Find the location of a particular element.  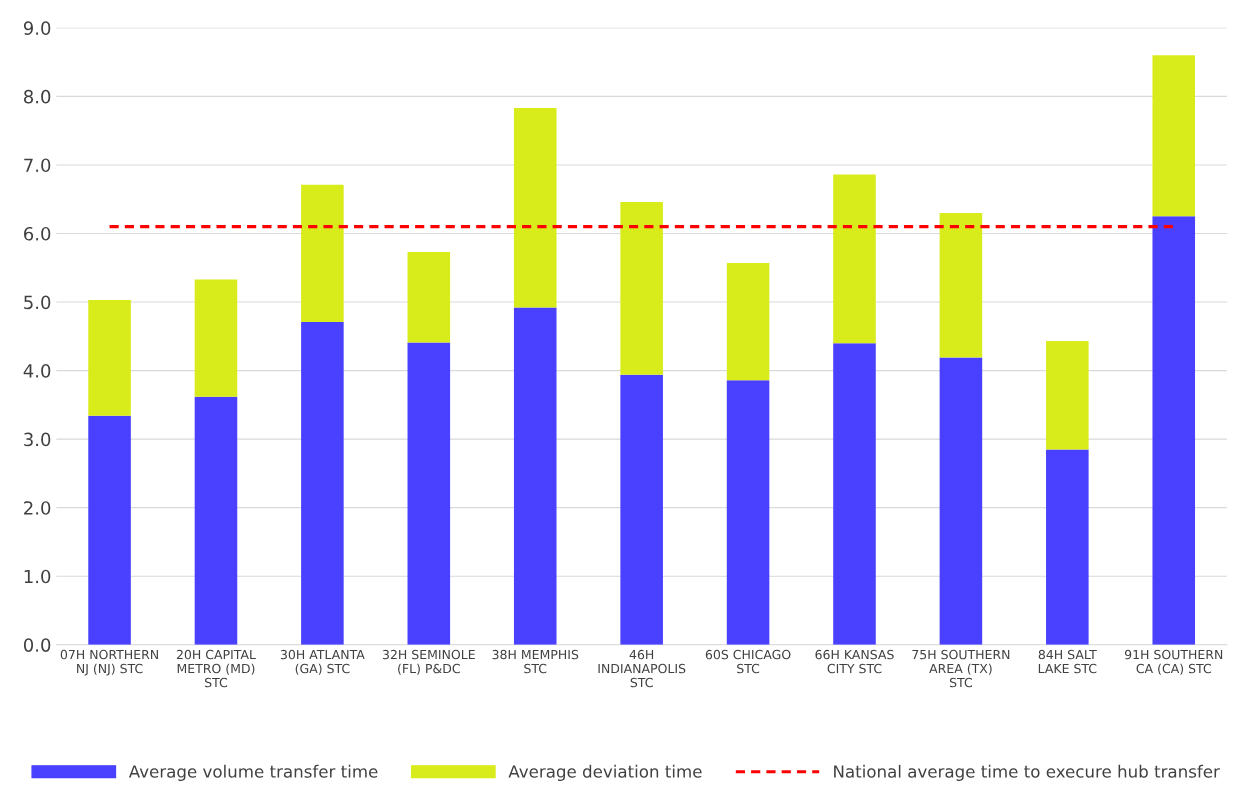

x-tick-label: 07H NORTHERN NJ (NJ) STC is located at coordinates (109, 662).